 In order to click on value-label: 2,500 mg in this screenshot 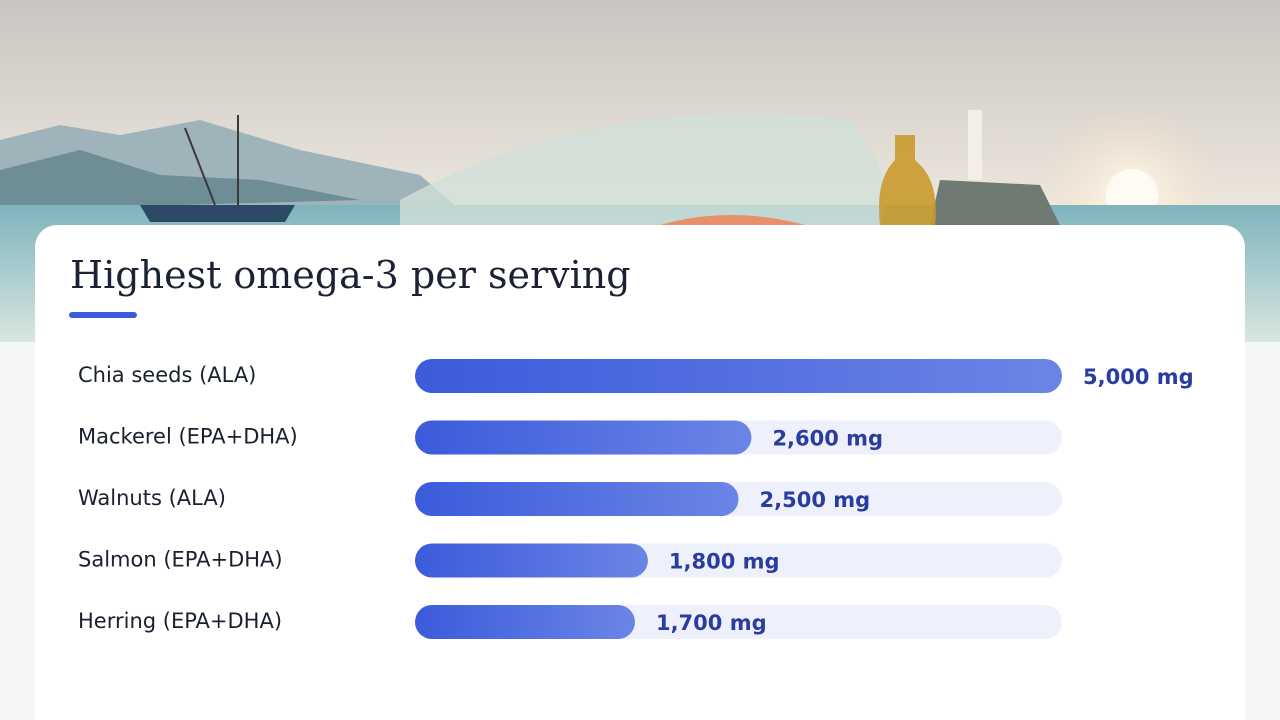, I will do `click(815, 500)`.